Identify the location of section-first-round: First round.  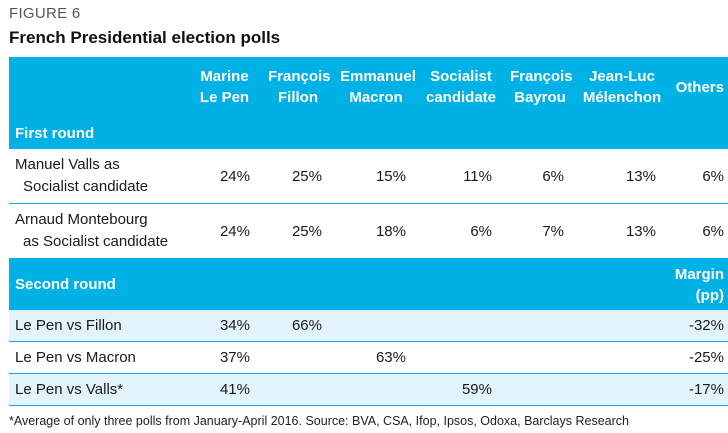
(368, 133).